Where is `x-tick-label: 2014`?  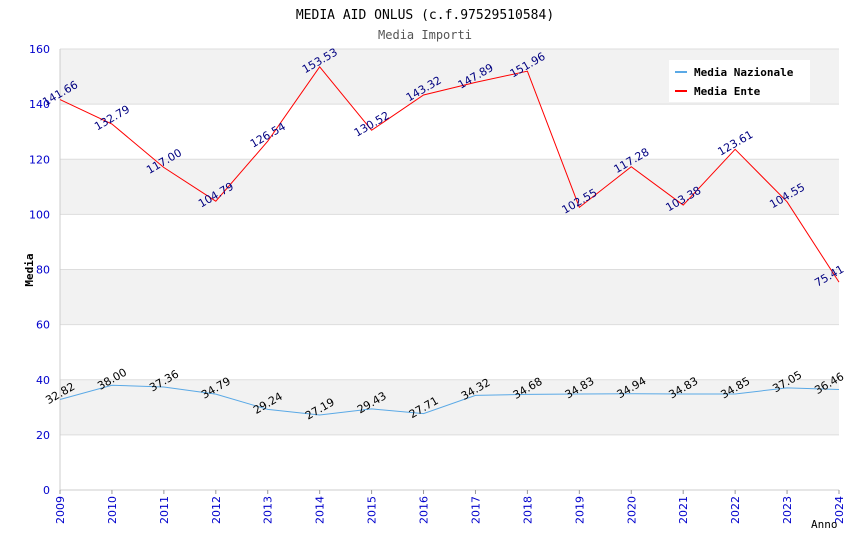
x-tick-label: 2014 is located at coordinates (320, 510).